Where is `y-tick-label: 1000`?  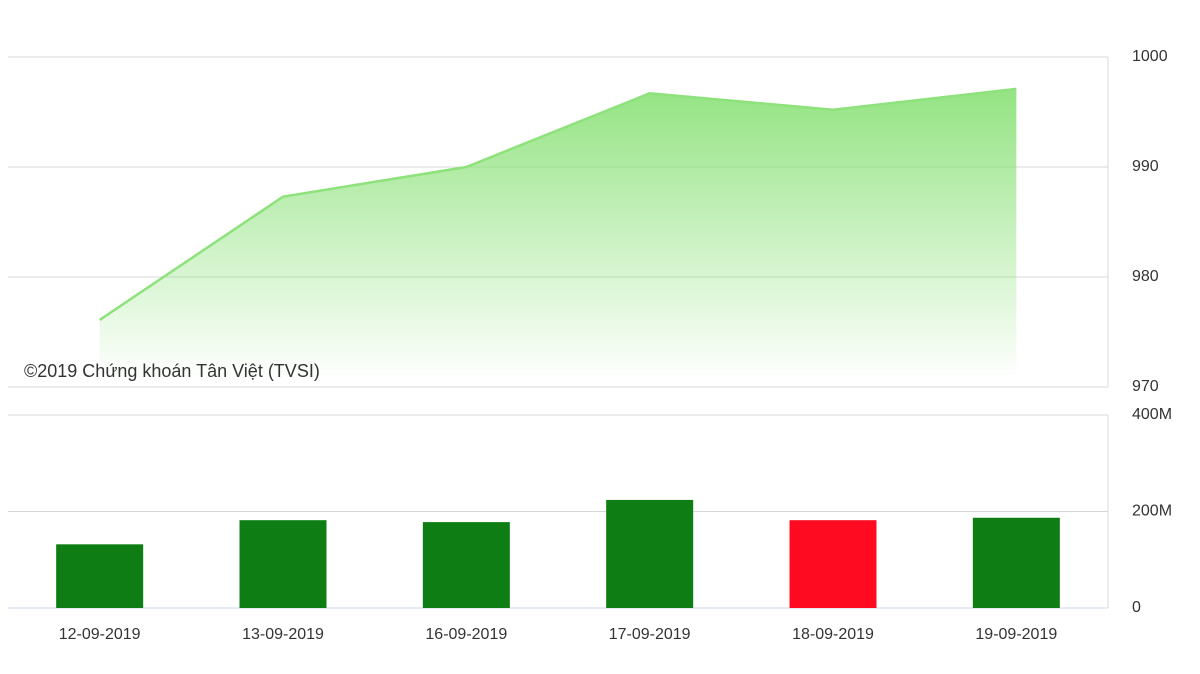 y-tick-label: 1000 is located at coordinates (1150, 56).